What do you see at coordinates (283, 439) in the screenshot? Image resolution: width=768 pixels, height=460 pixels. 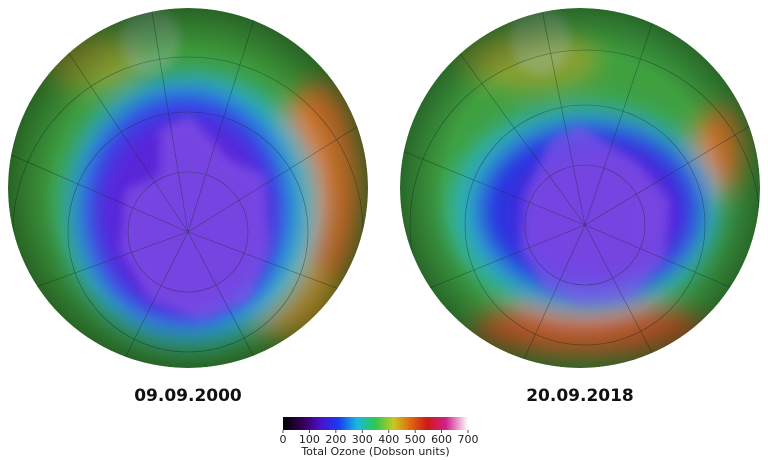 I see `tick-label: 0` at bounding box center [283, 439].